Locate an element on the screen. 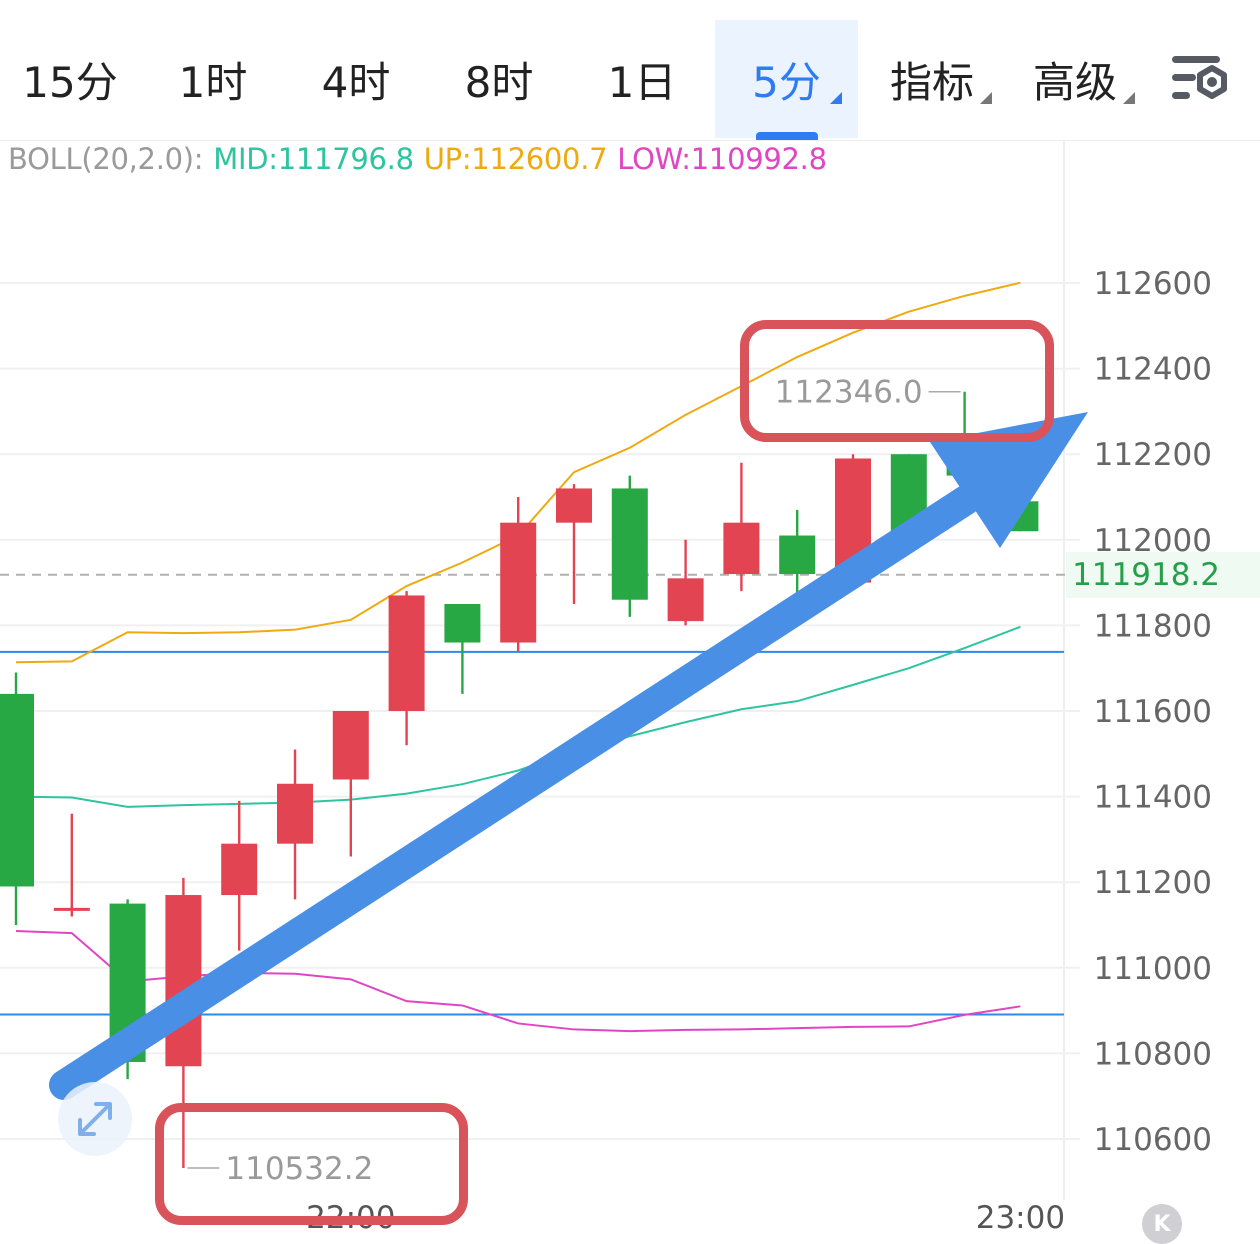  fullscreen-button is located at coordinates (95, 1119).